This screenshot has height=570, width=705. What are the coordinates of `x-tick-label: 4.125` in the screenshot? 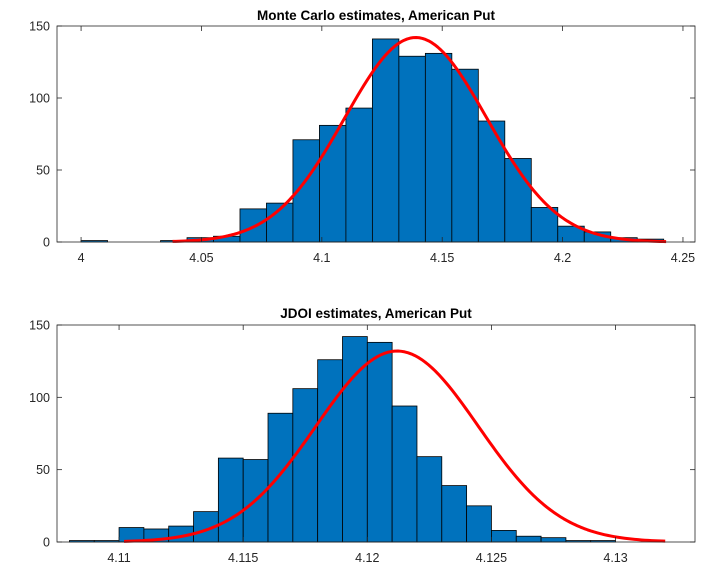 It's located at (491, 558).